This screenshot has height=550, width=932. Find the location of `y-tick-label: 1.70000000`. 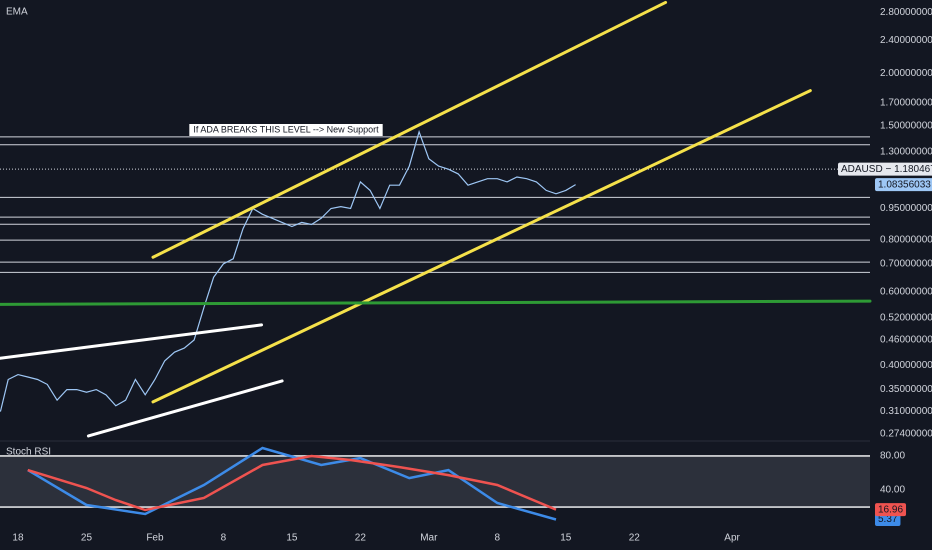

y-tick-label: 1.70000000 is located at coordinates (906, 103).